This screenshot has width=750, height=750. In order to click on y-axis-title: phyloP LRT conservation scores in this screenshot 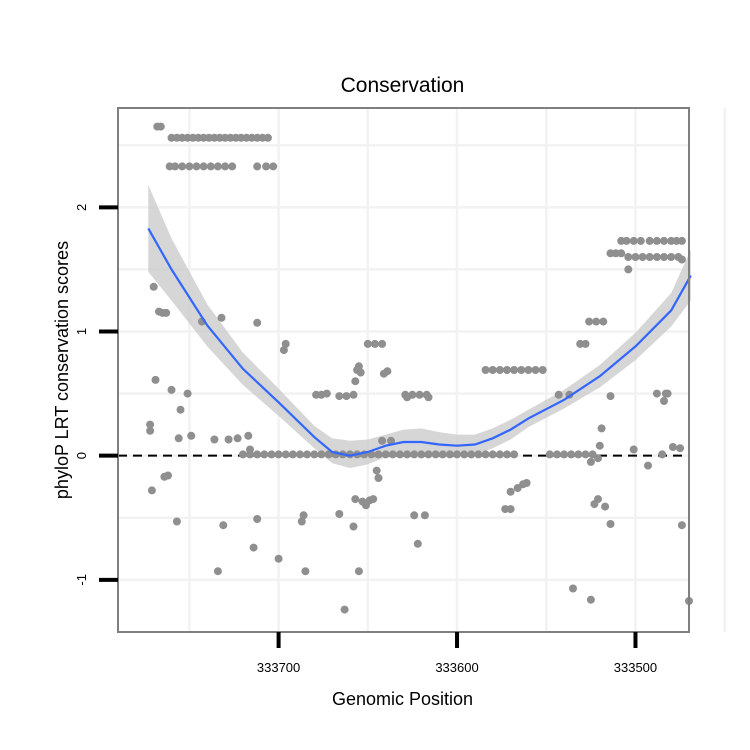, I will do `click(62, 370)`.